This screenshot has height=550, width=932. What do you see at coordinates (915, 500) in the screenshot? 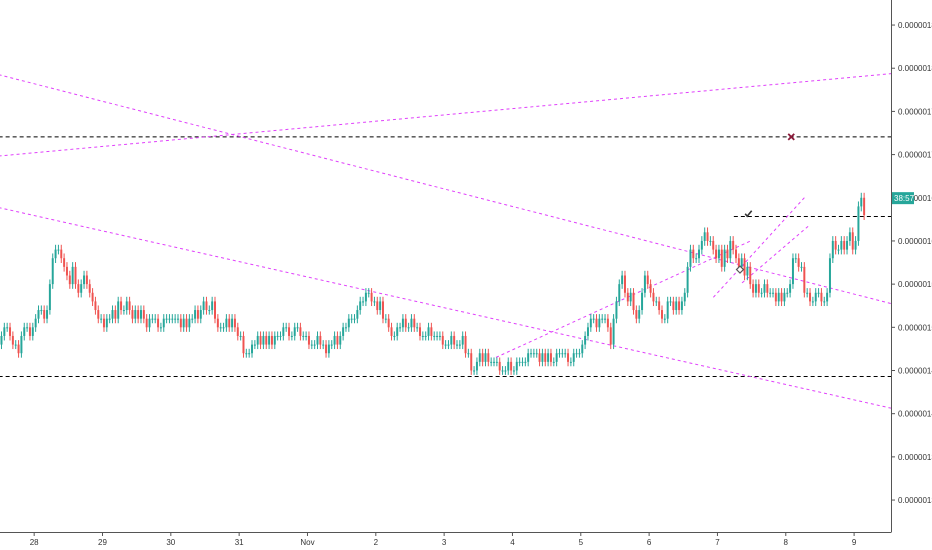
I see `y-tick-label: 0.00000130` at bounding box center [915, 500].